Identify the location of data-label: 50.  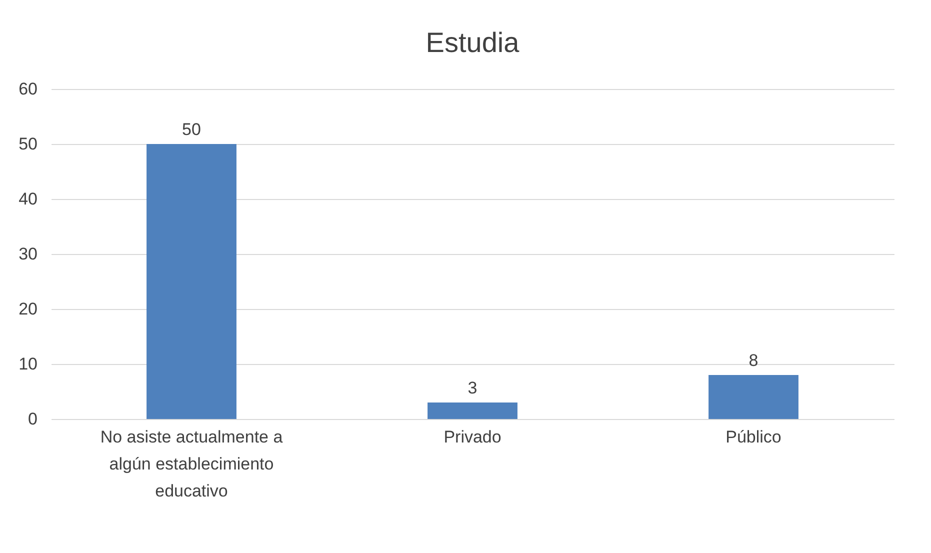
(191, 129).